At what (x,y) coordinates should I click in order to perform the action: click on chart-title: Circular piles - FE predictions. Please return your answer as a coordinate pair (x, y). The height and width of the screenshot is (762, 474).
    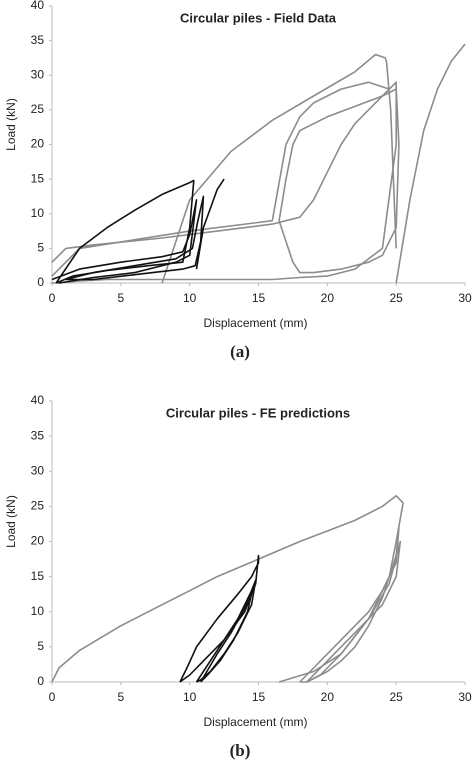
    Looking at the image, I should click on (258, 412).